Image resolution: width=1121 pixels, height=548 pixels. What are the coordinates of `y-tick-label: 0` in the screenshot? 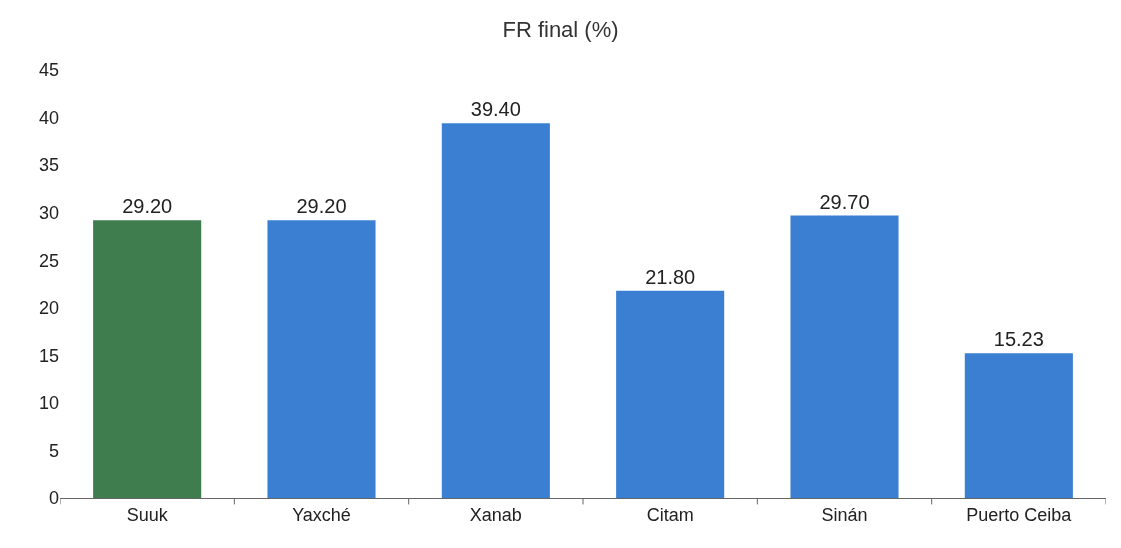 It's located at (53, 498).